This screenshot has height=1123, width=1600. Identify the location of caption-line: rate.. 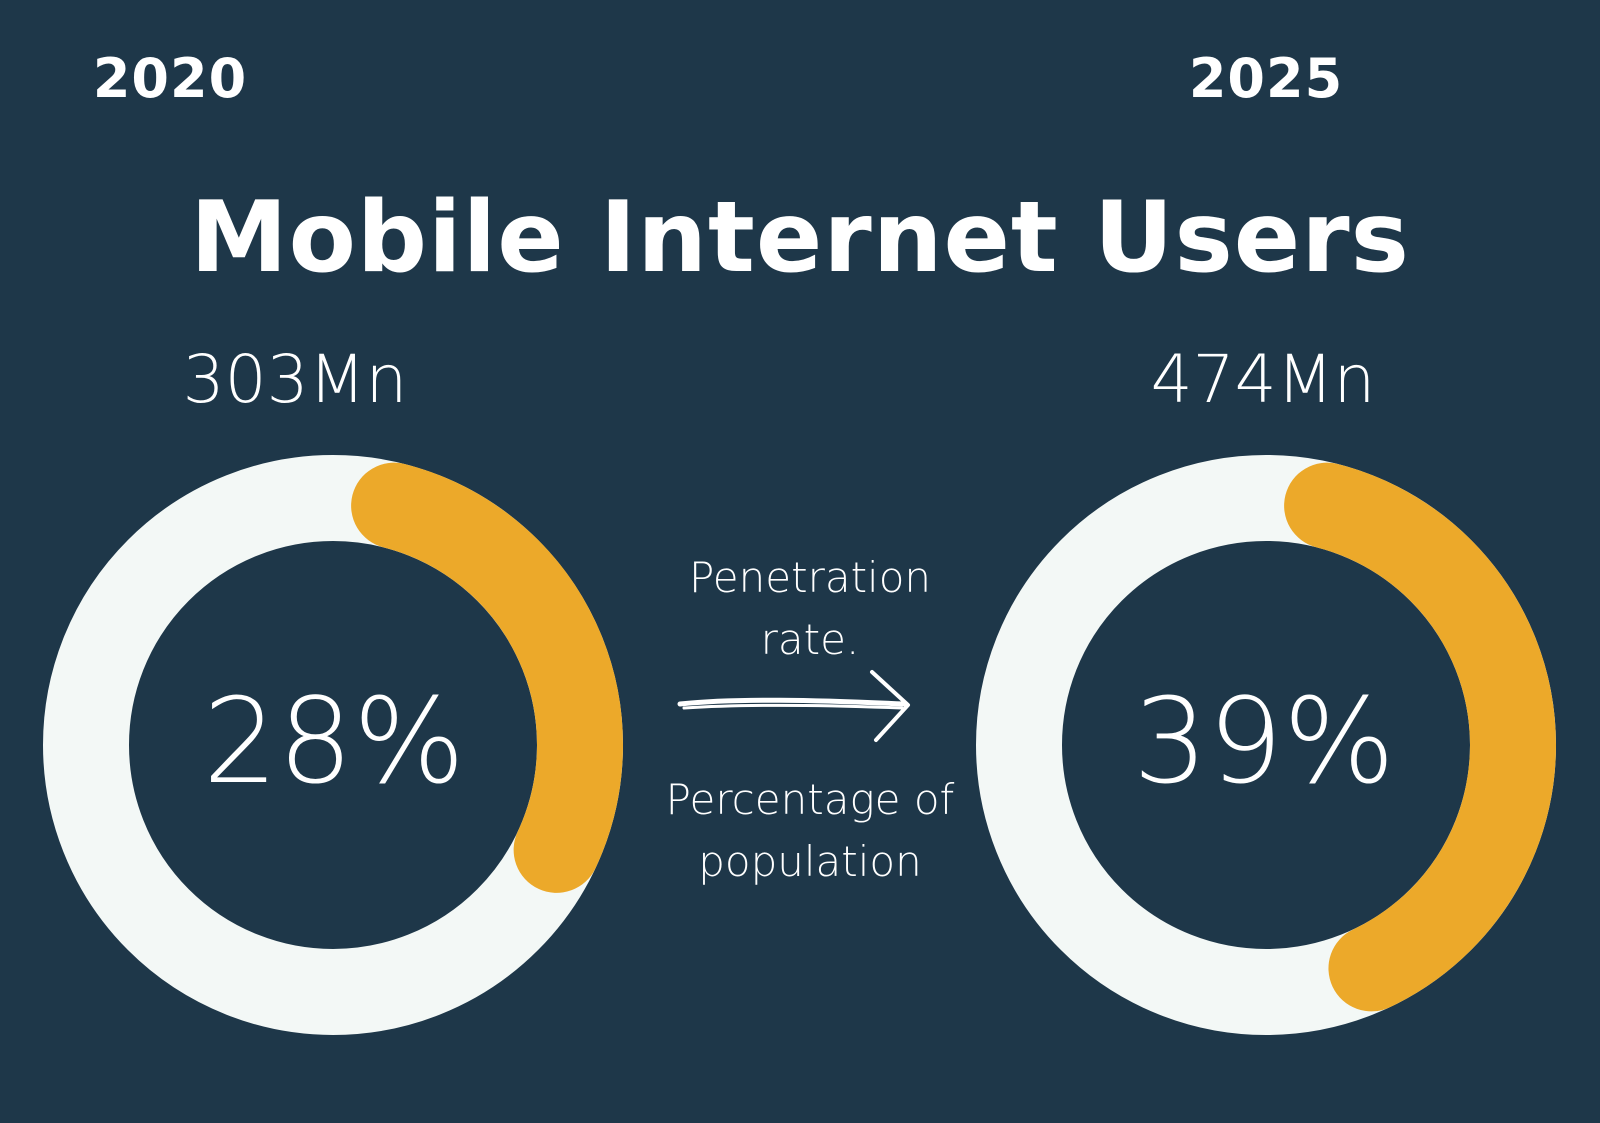
(810, 639).